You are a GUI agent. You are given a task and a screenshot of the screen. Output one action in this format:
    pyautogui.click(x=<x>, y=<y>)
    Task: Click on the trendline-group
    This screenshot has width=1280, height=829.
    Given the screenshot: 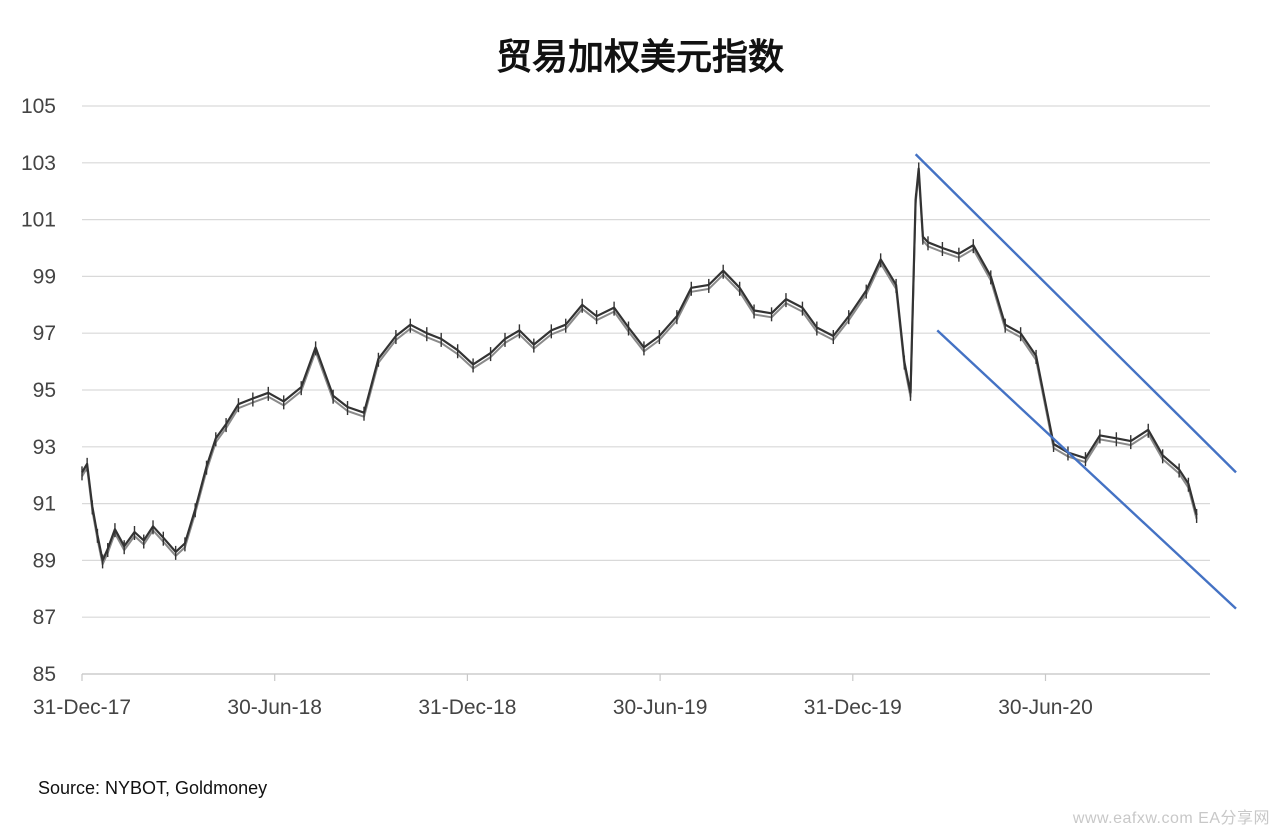 What is the action you would take?
    pyautogui.click(x=1075, y=381)
    